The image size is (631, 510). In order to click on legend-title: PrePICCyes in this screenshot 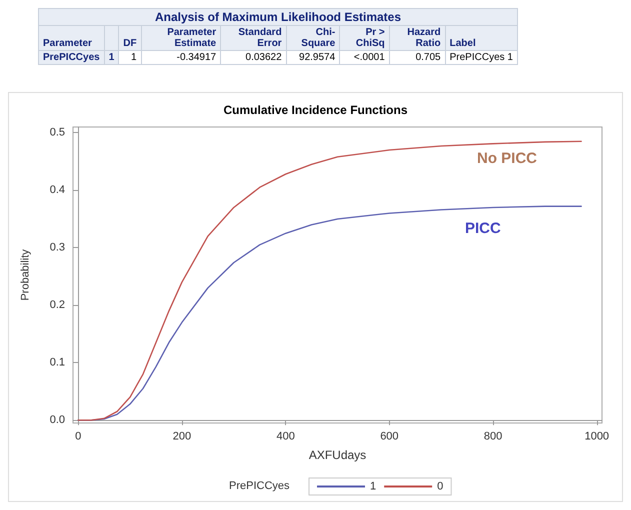, I will do `click(259, 486)`.